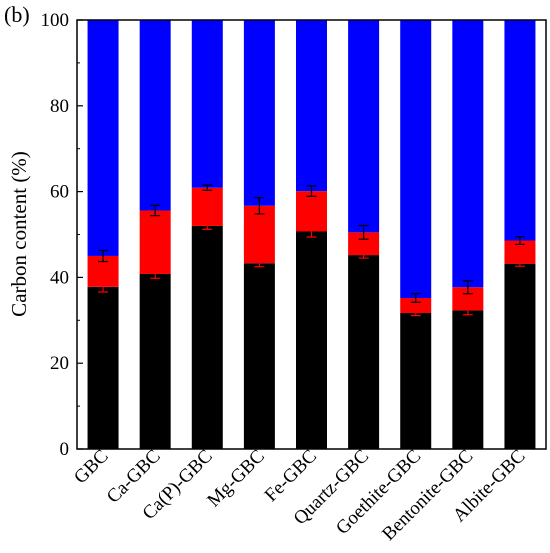 The image size is (550, 553). Describe the element at coordinates (55, 20) in the screenshot. I see `y-tick-label: 100` at that location.